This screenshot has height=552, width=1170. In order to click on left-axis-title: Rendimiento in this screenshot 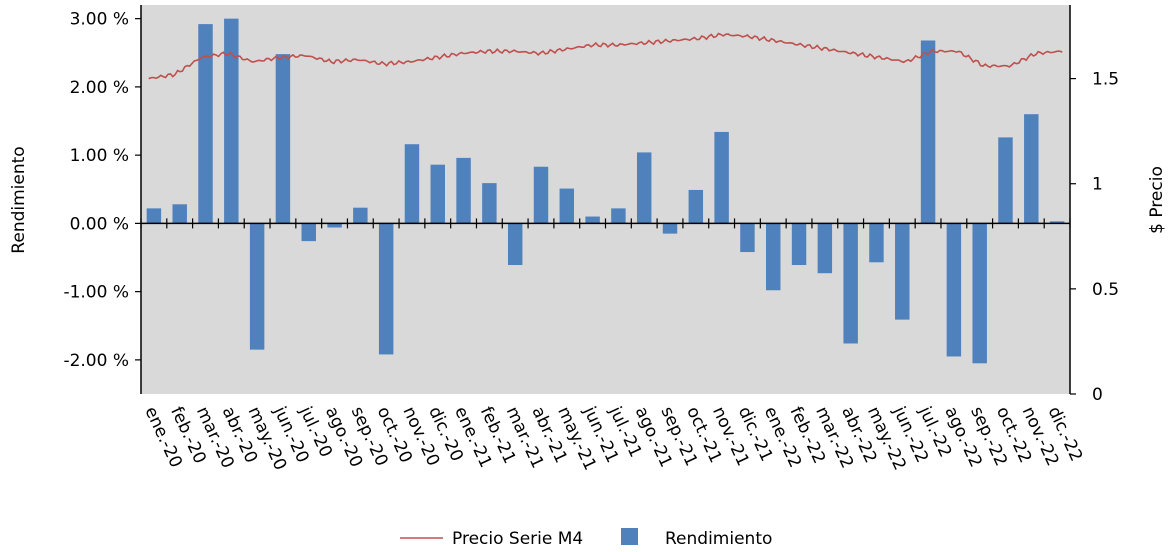, I will do `click(19, 199)`.